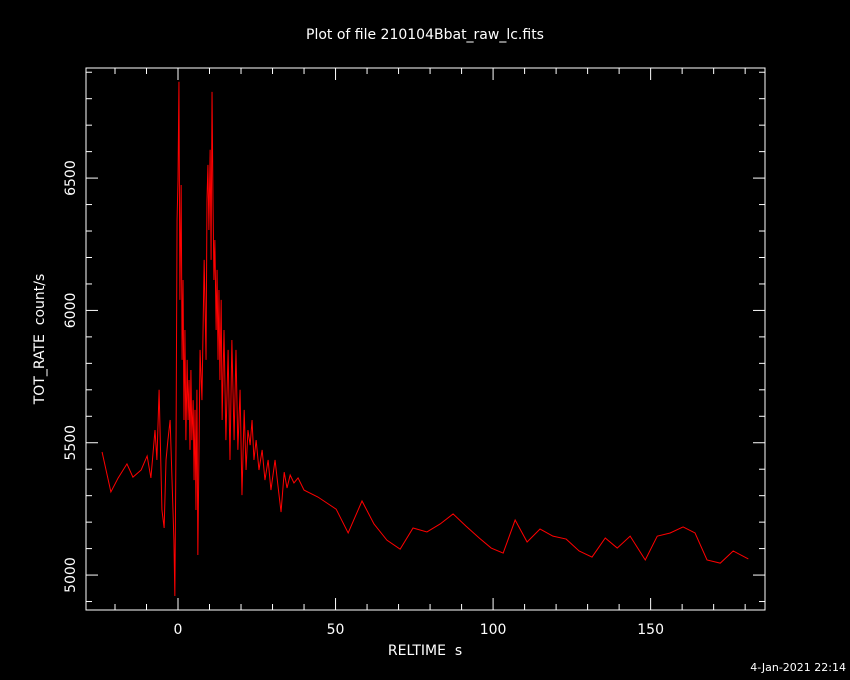 This screenshot has width=850, height=680. Describe the element at coordinates (336, 630) in the screenshot. I see `x-tick-label: 50` at that location.